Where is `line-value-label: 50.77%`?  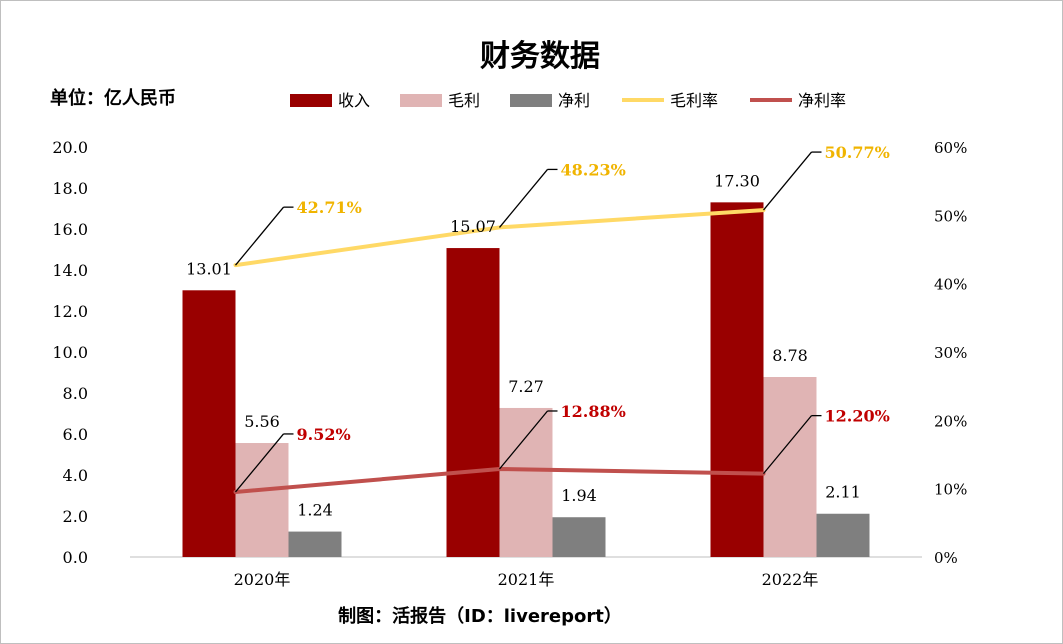
line-value-label: 50.77% is located at coordinates (857, 152).